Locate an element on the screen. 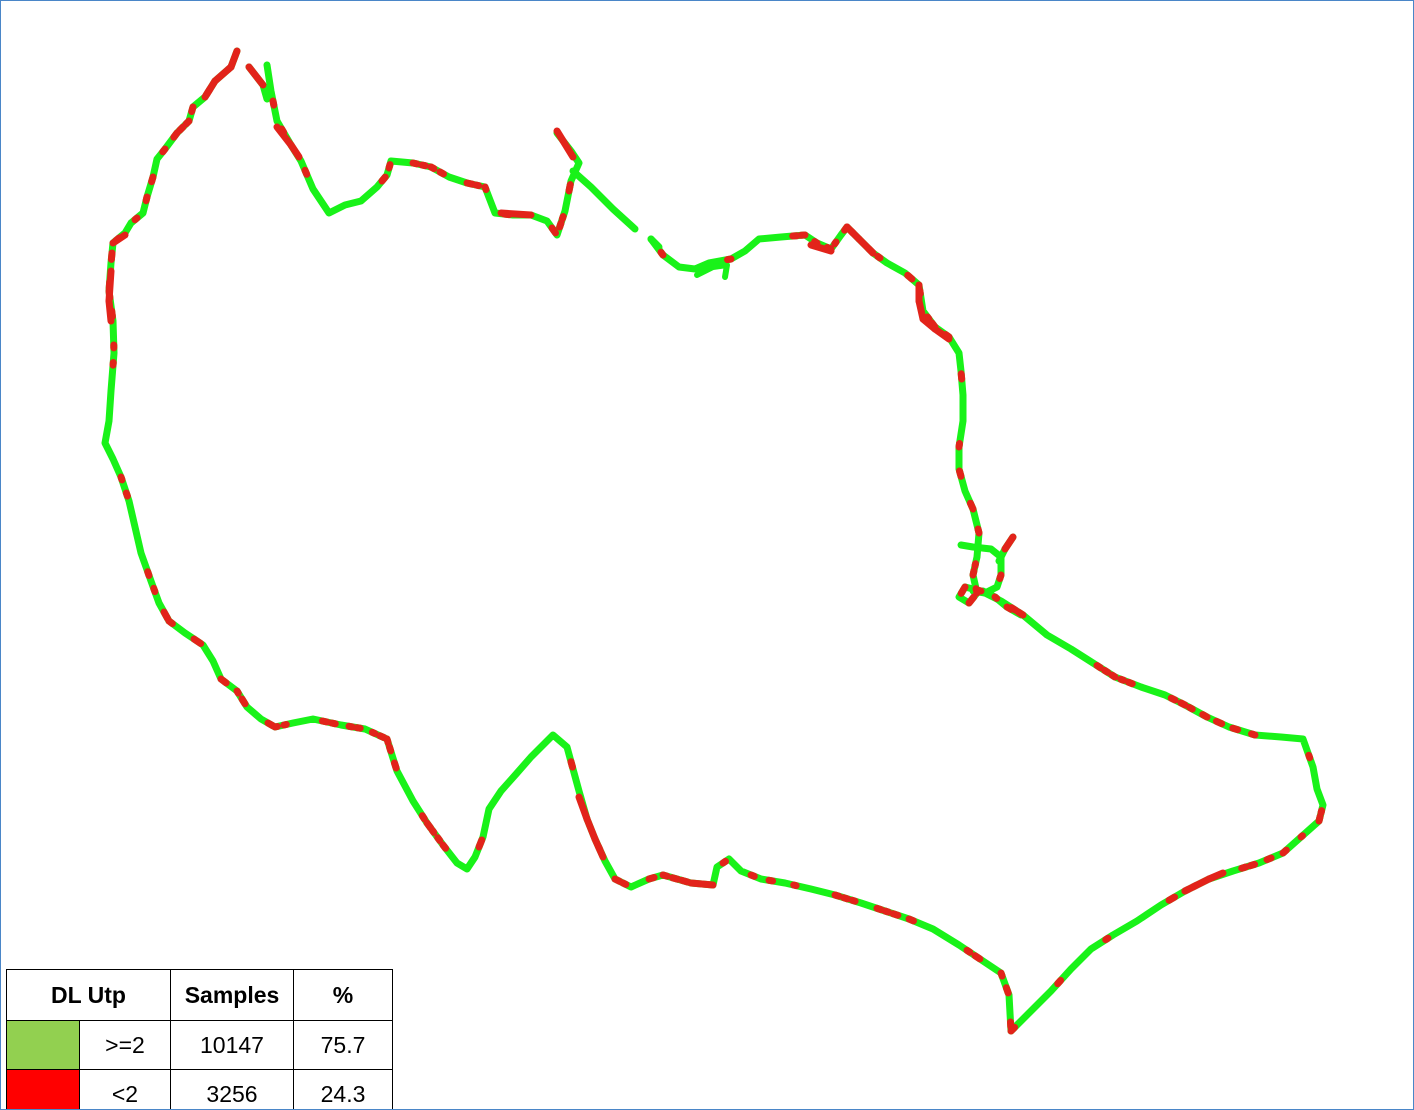  legend-swatch-poor is located at coordinates (43, 1089).